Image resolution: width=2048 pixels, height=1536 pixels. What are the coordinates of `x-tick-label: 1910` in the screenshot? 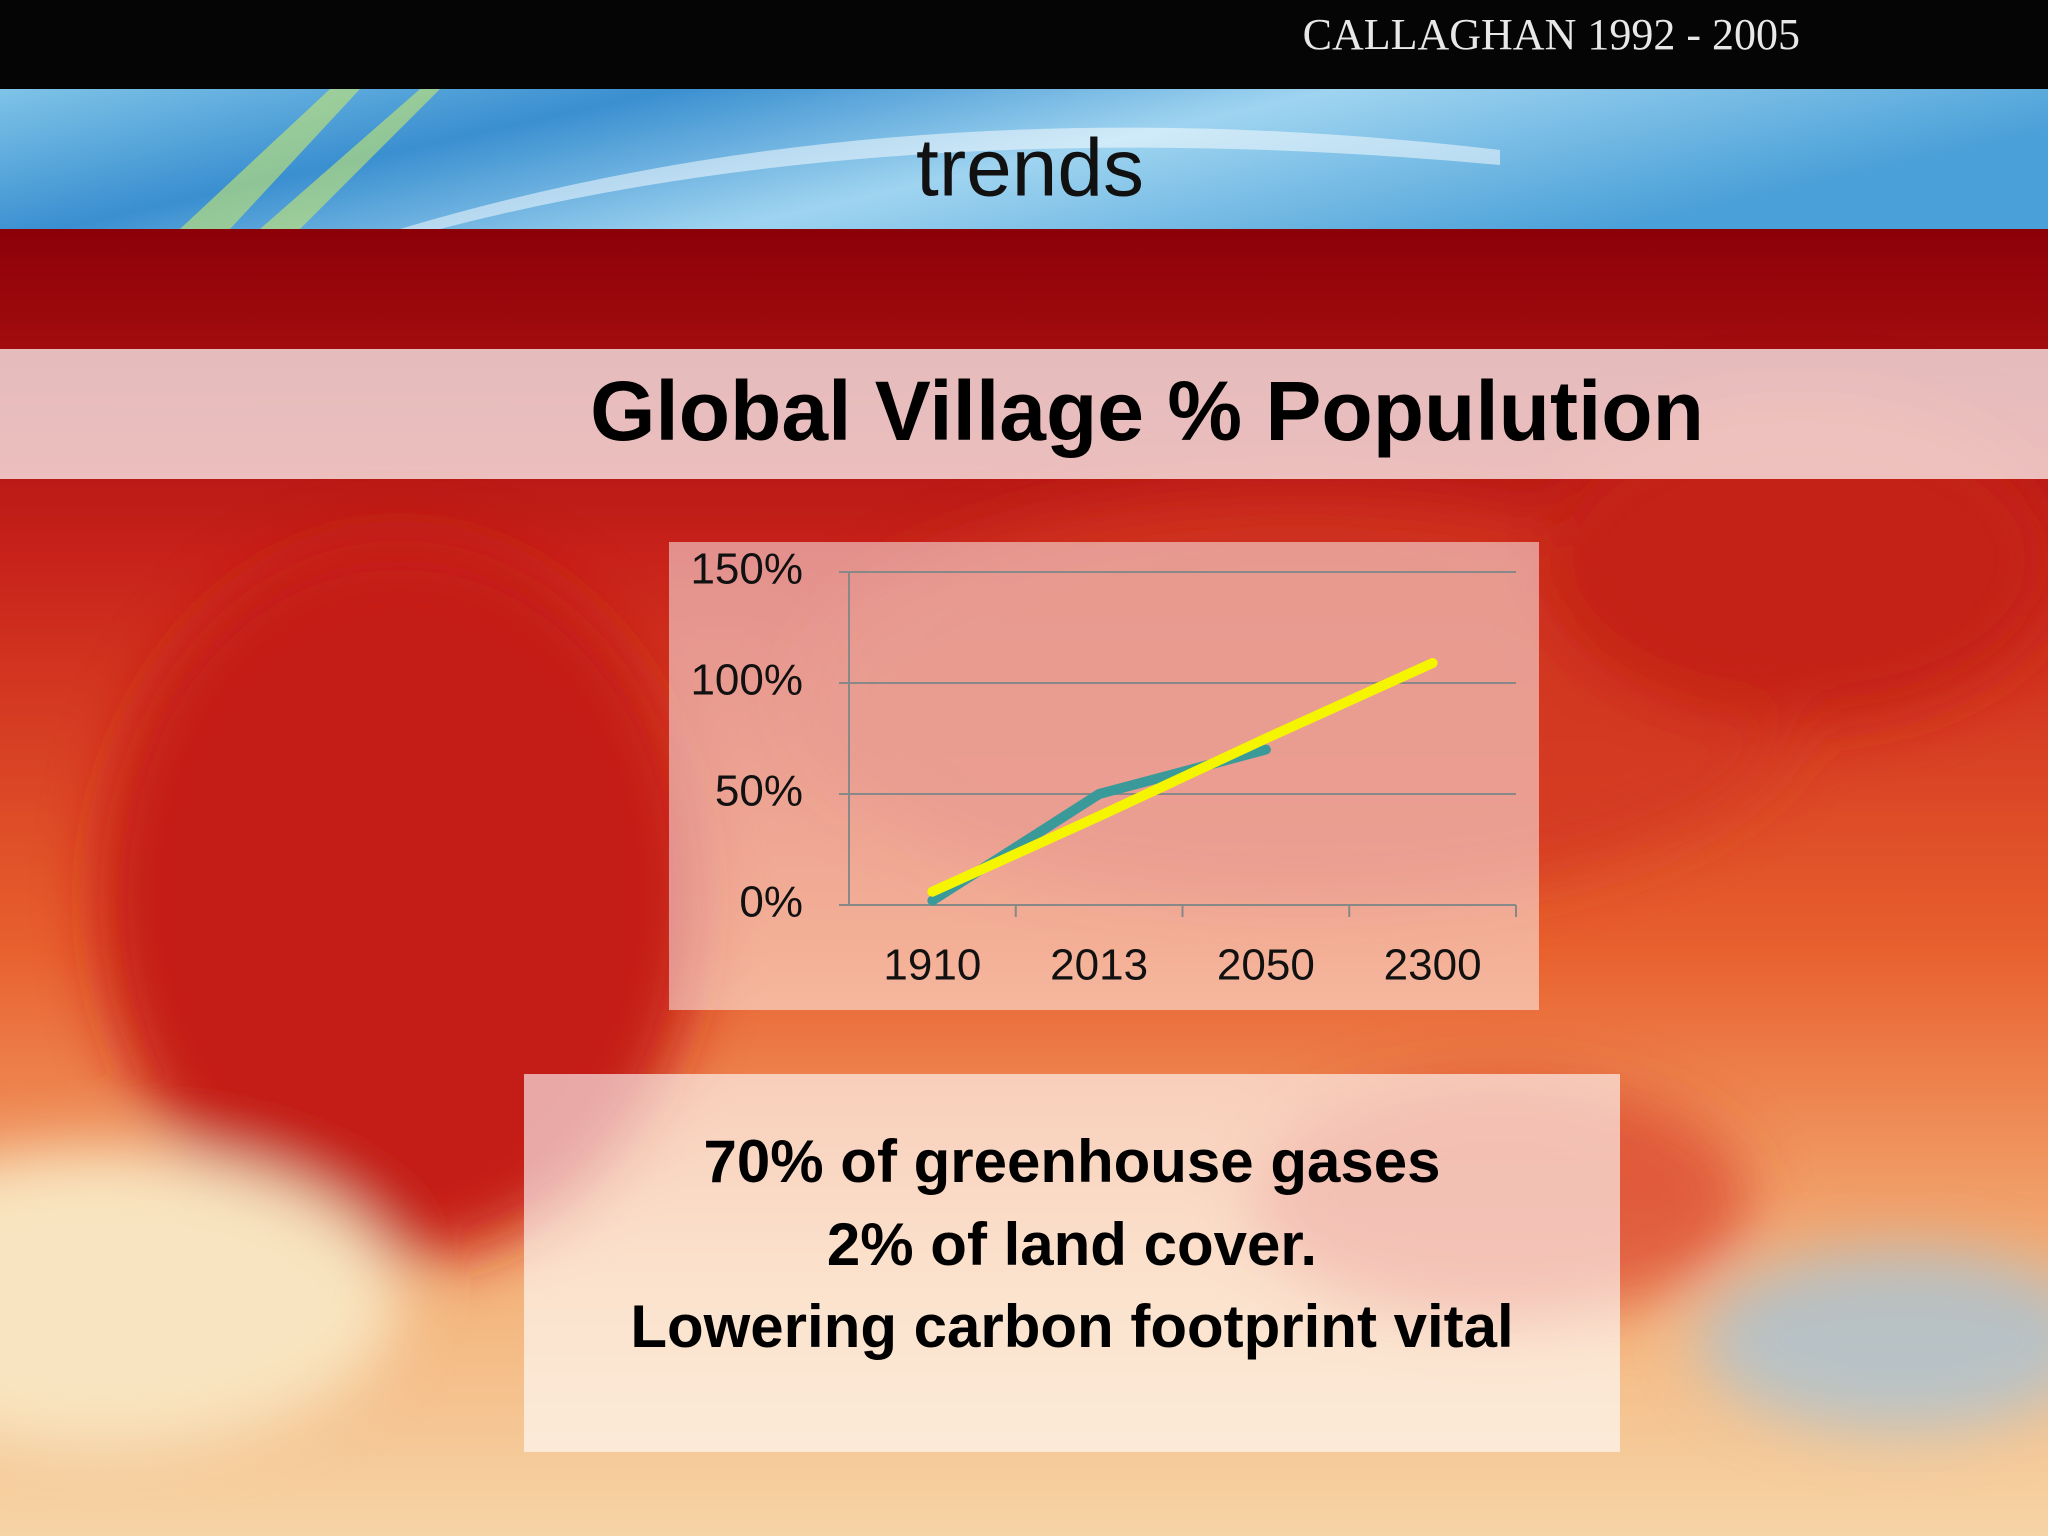 It's located at (932, 965).